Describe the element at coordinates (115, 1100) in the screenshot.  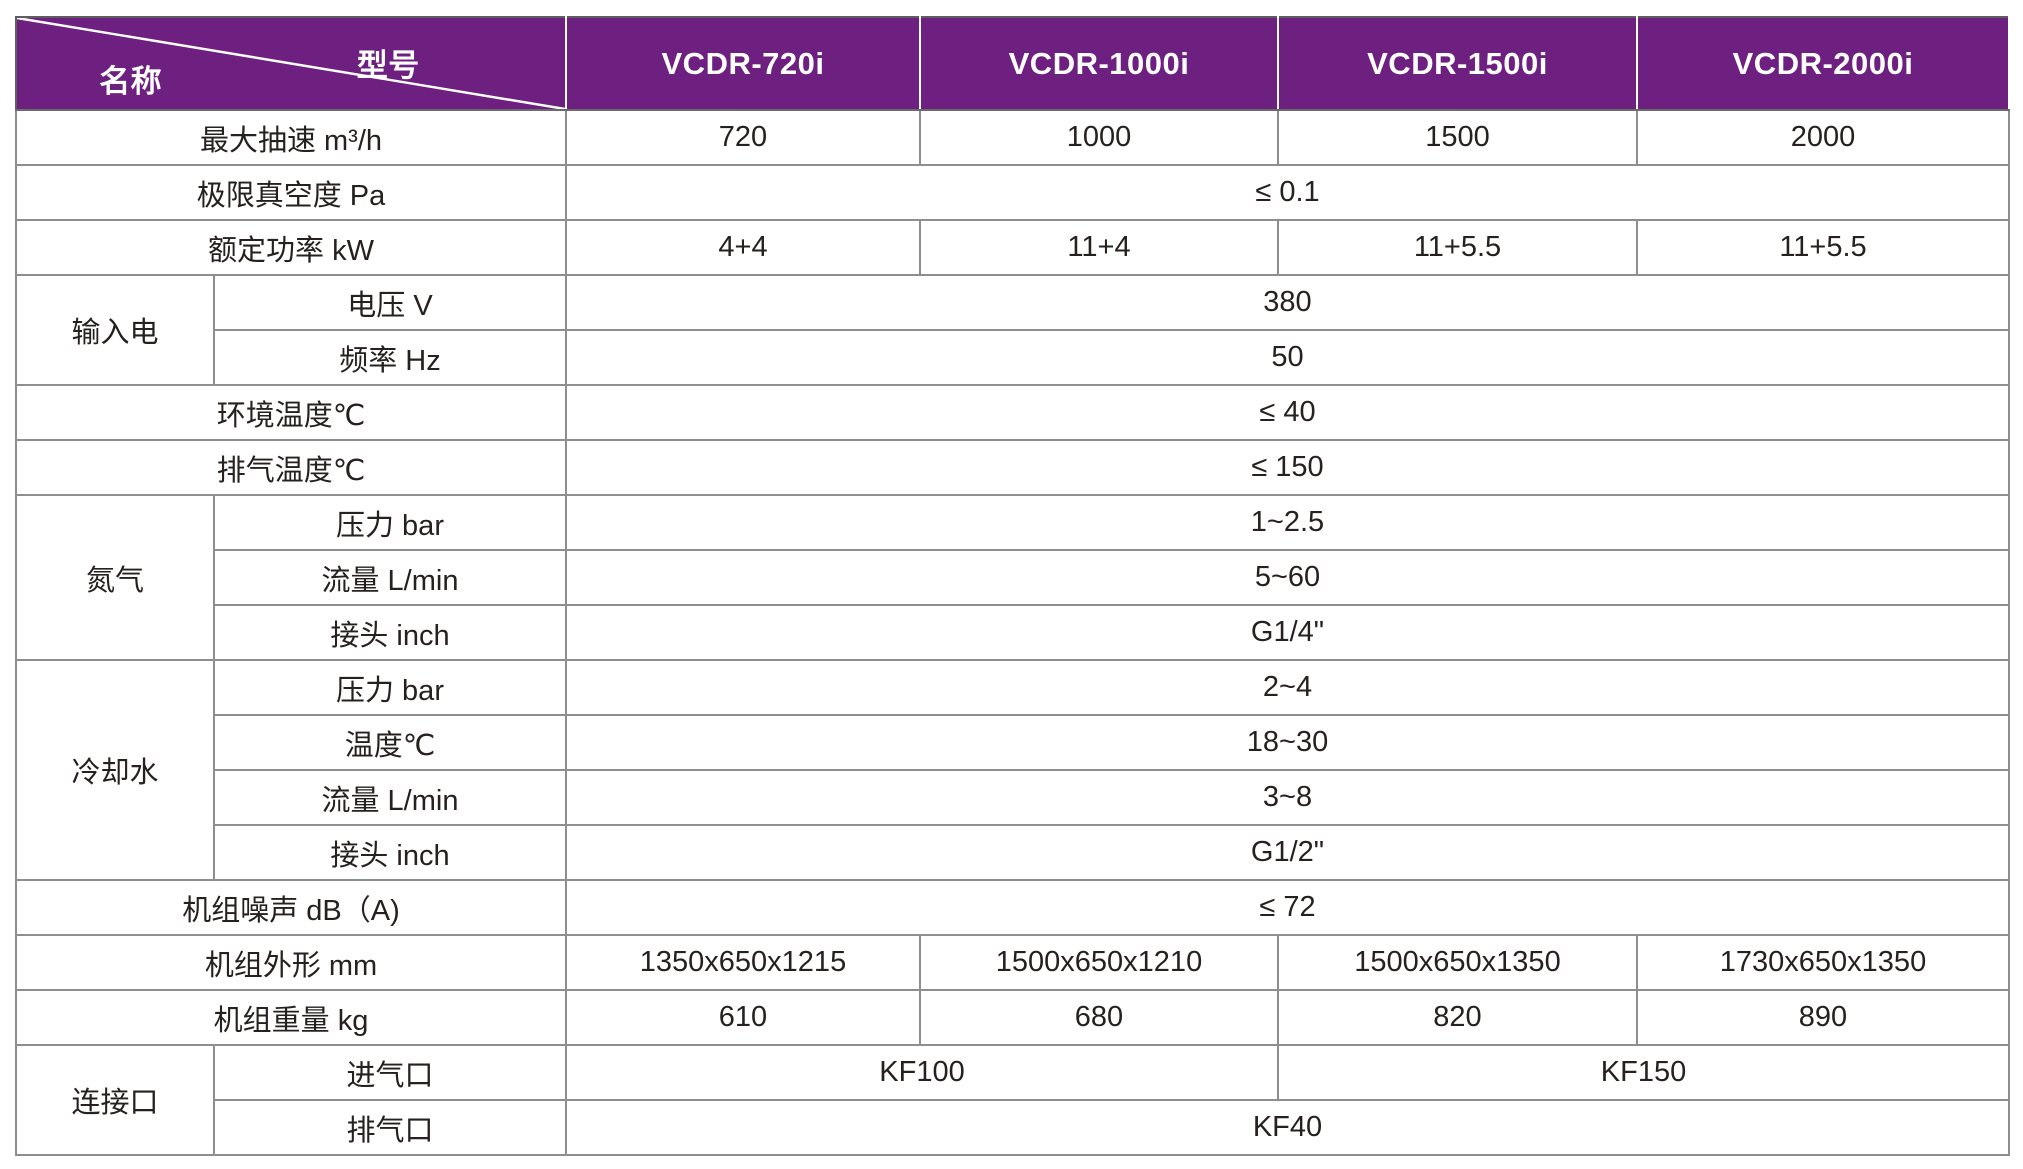
I see `group-label-connections: 连接口` at that location.